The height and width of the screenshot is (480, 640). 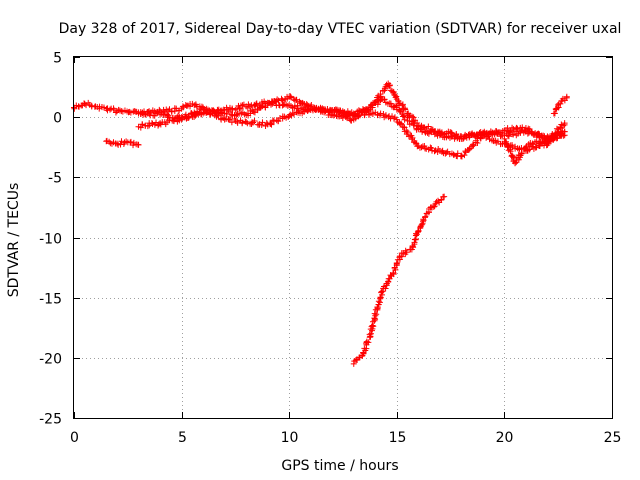 I want to click on x-tick-label: 10, so click(x=290, y=438).